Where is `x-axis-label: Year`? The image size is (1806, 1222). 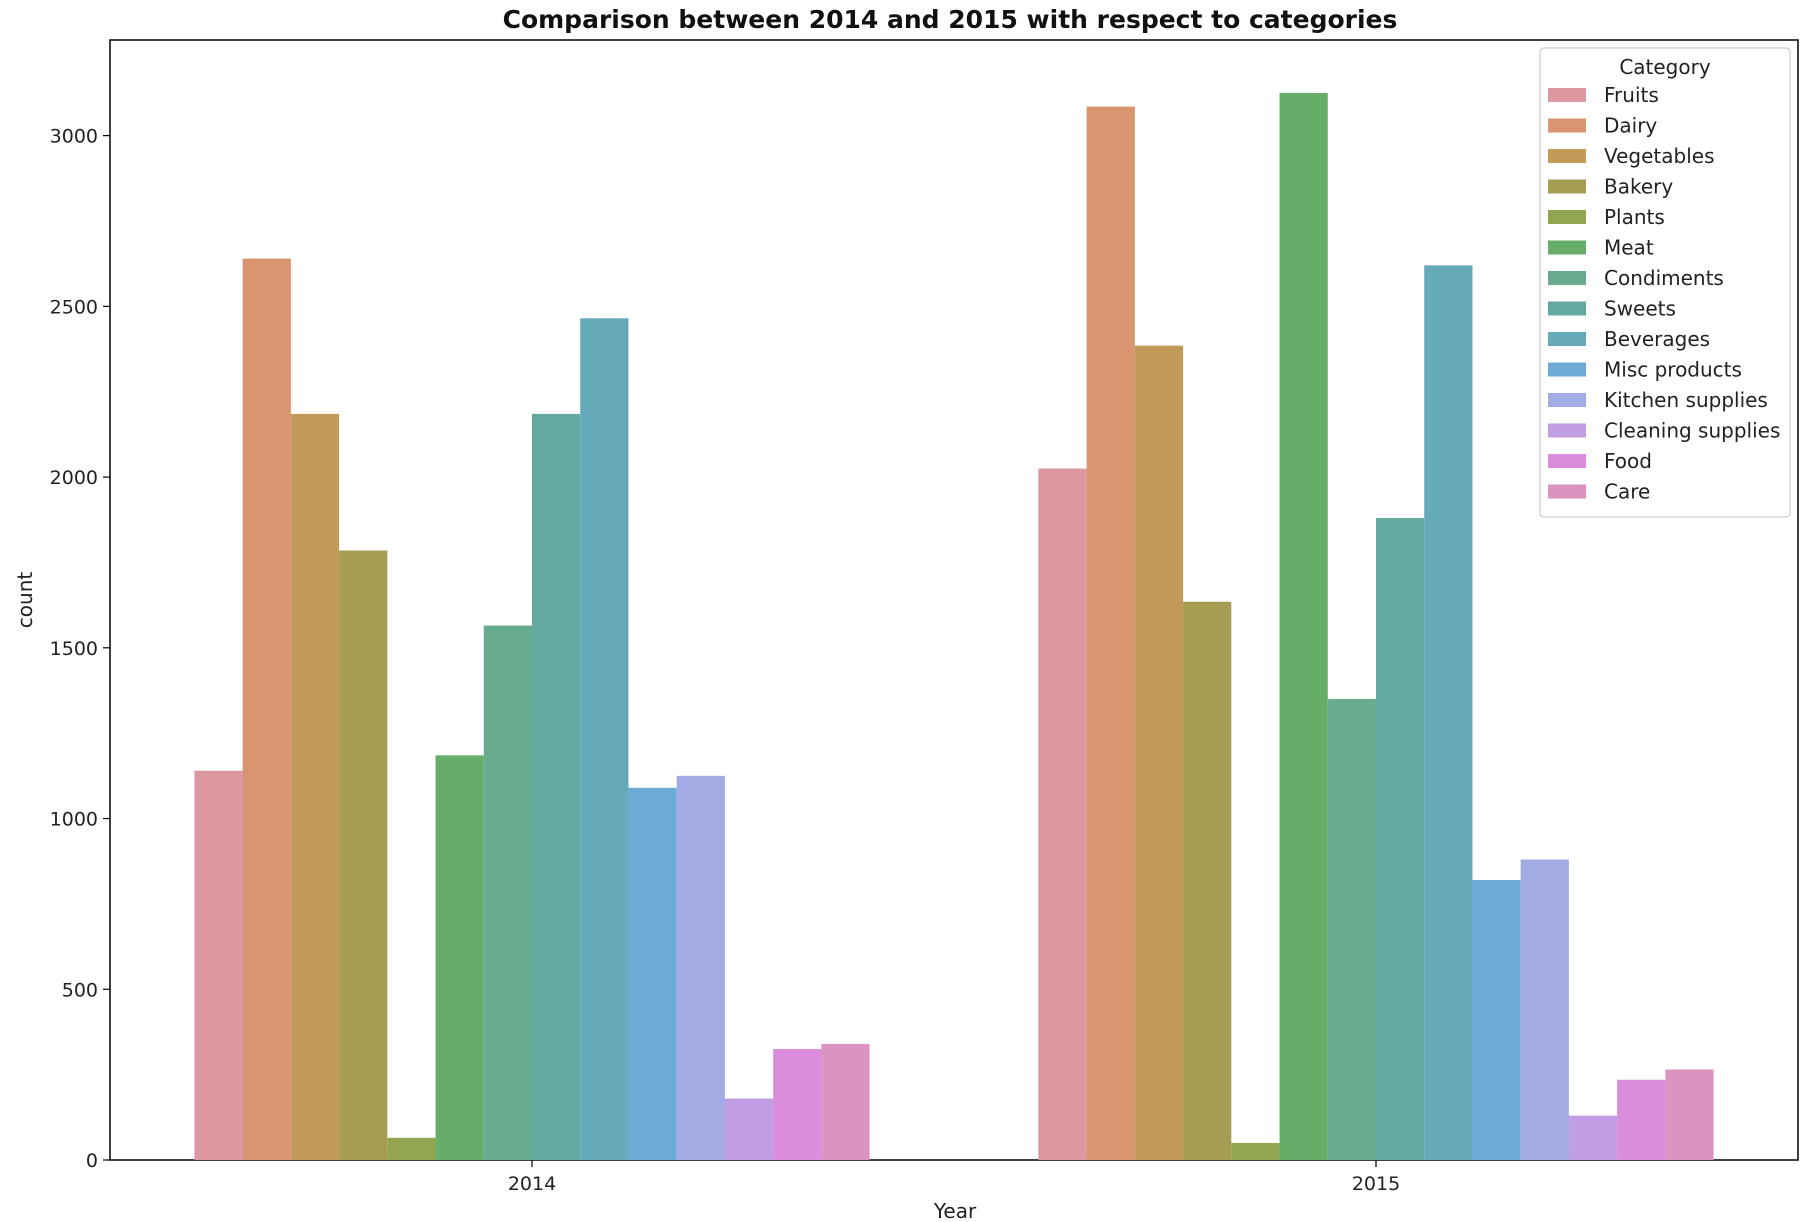
x-axis-label: Year is located at coordinates (955, 1210).